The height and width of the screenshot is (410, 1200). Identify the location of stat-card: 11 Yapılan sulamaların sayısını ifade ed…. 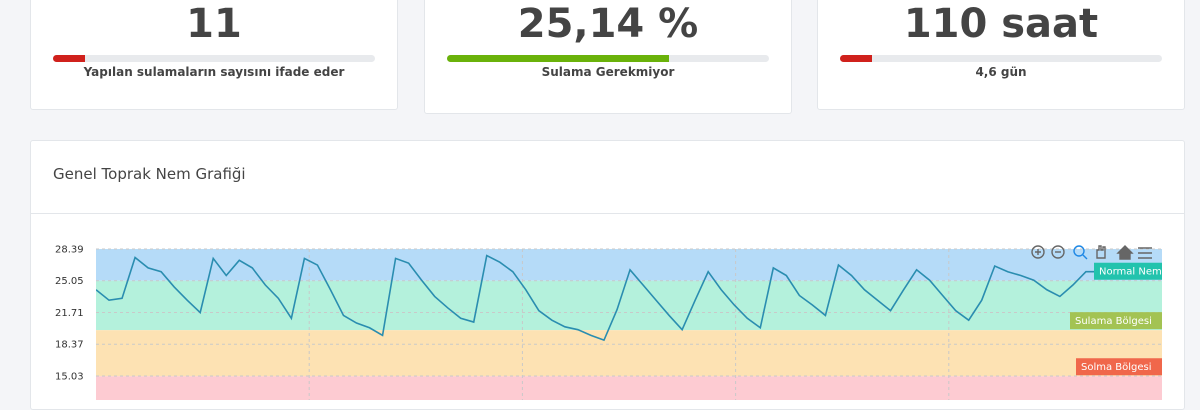
(214, 55).